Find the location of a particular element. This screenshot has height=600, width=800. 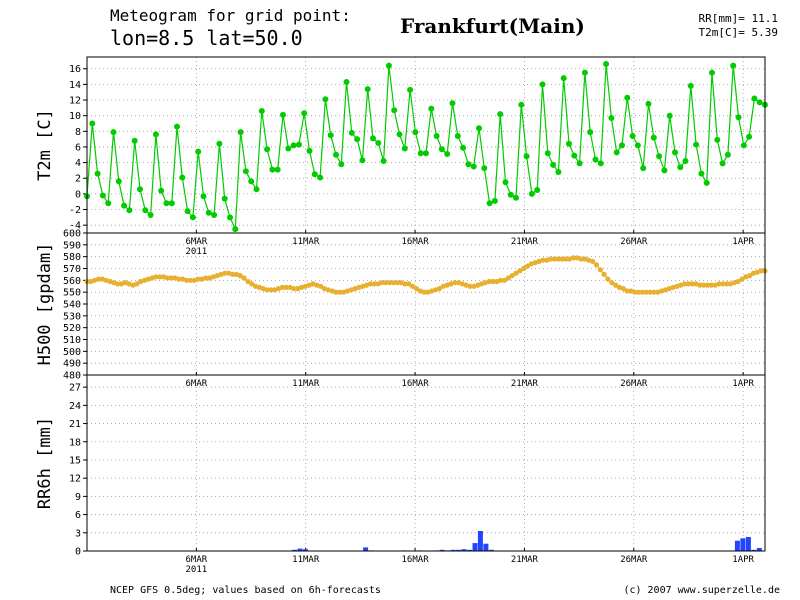

rr6h-xtick-label: 21MAR is located at coordinates (525, 560).